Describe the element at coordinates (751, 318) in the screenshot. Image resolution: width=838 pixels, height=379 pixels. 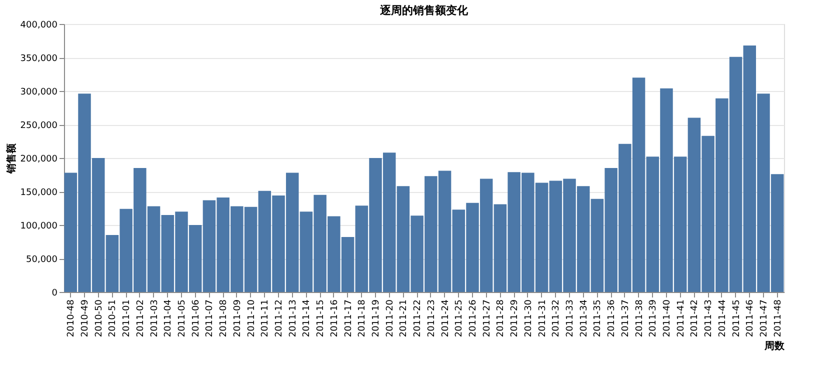
I see `x-tick-label: 2011-46` at that location.